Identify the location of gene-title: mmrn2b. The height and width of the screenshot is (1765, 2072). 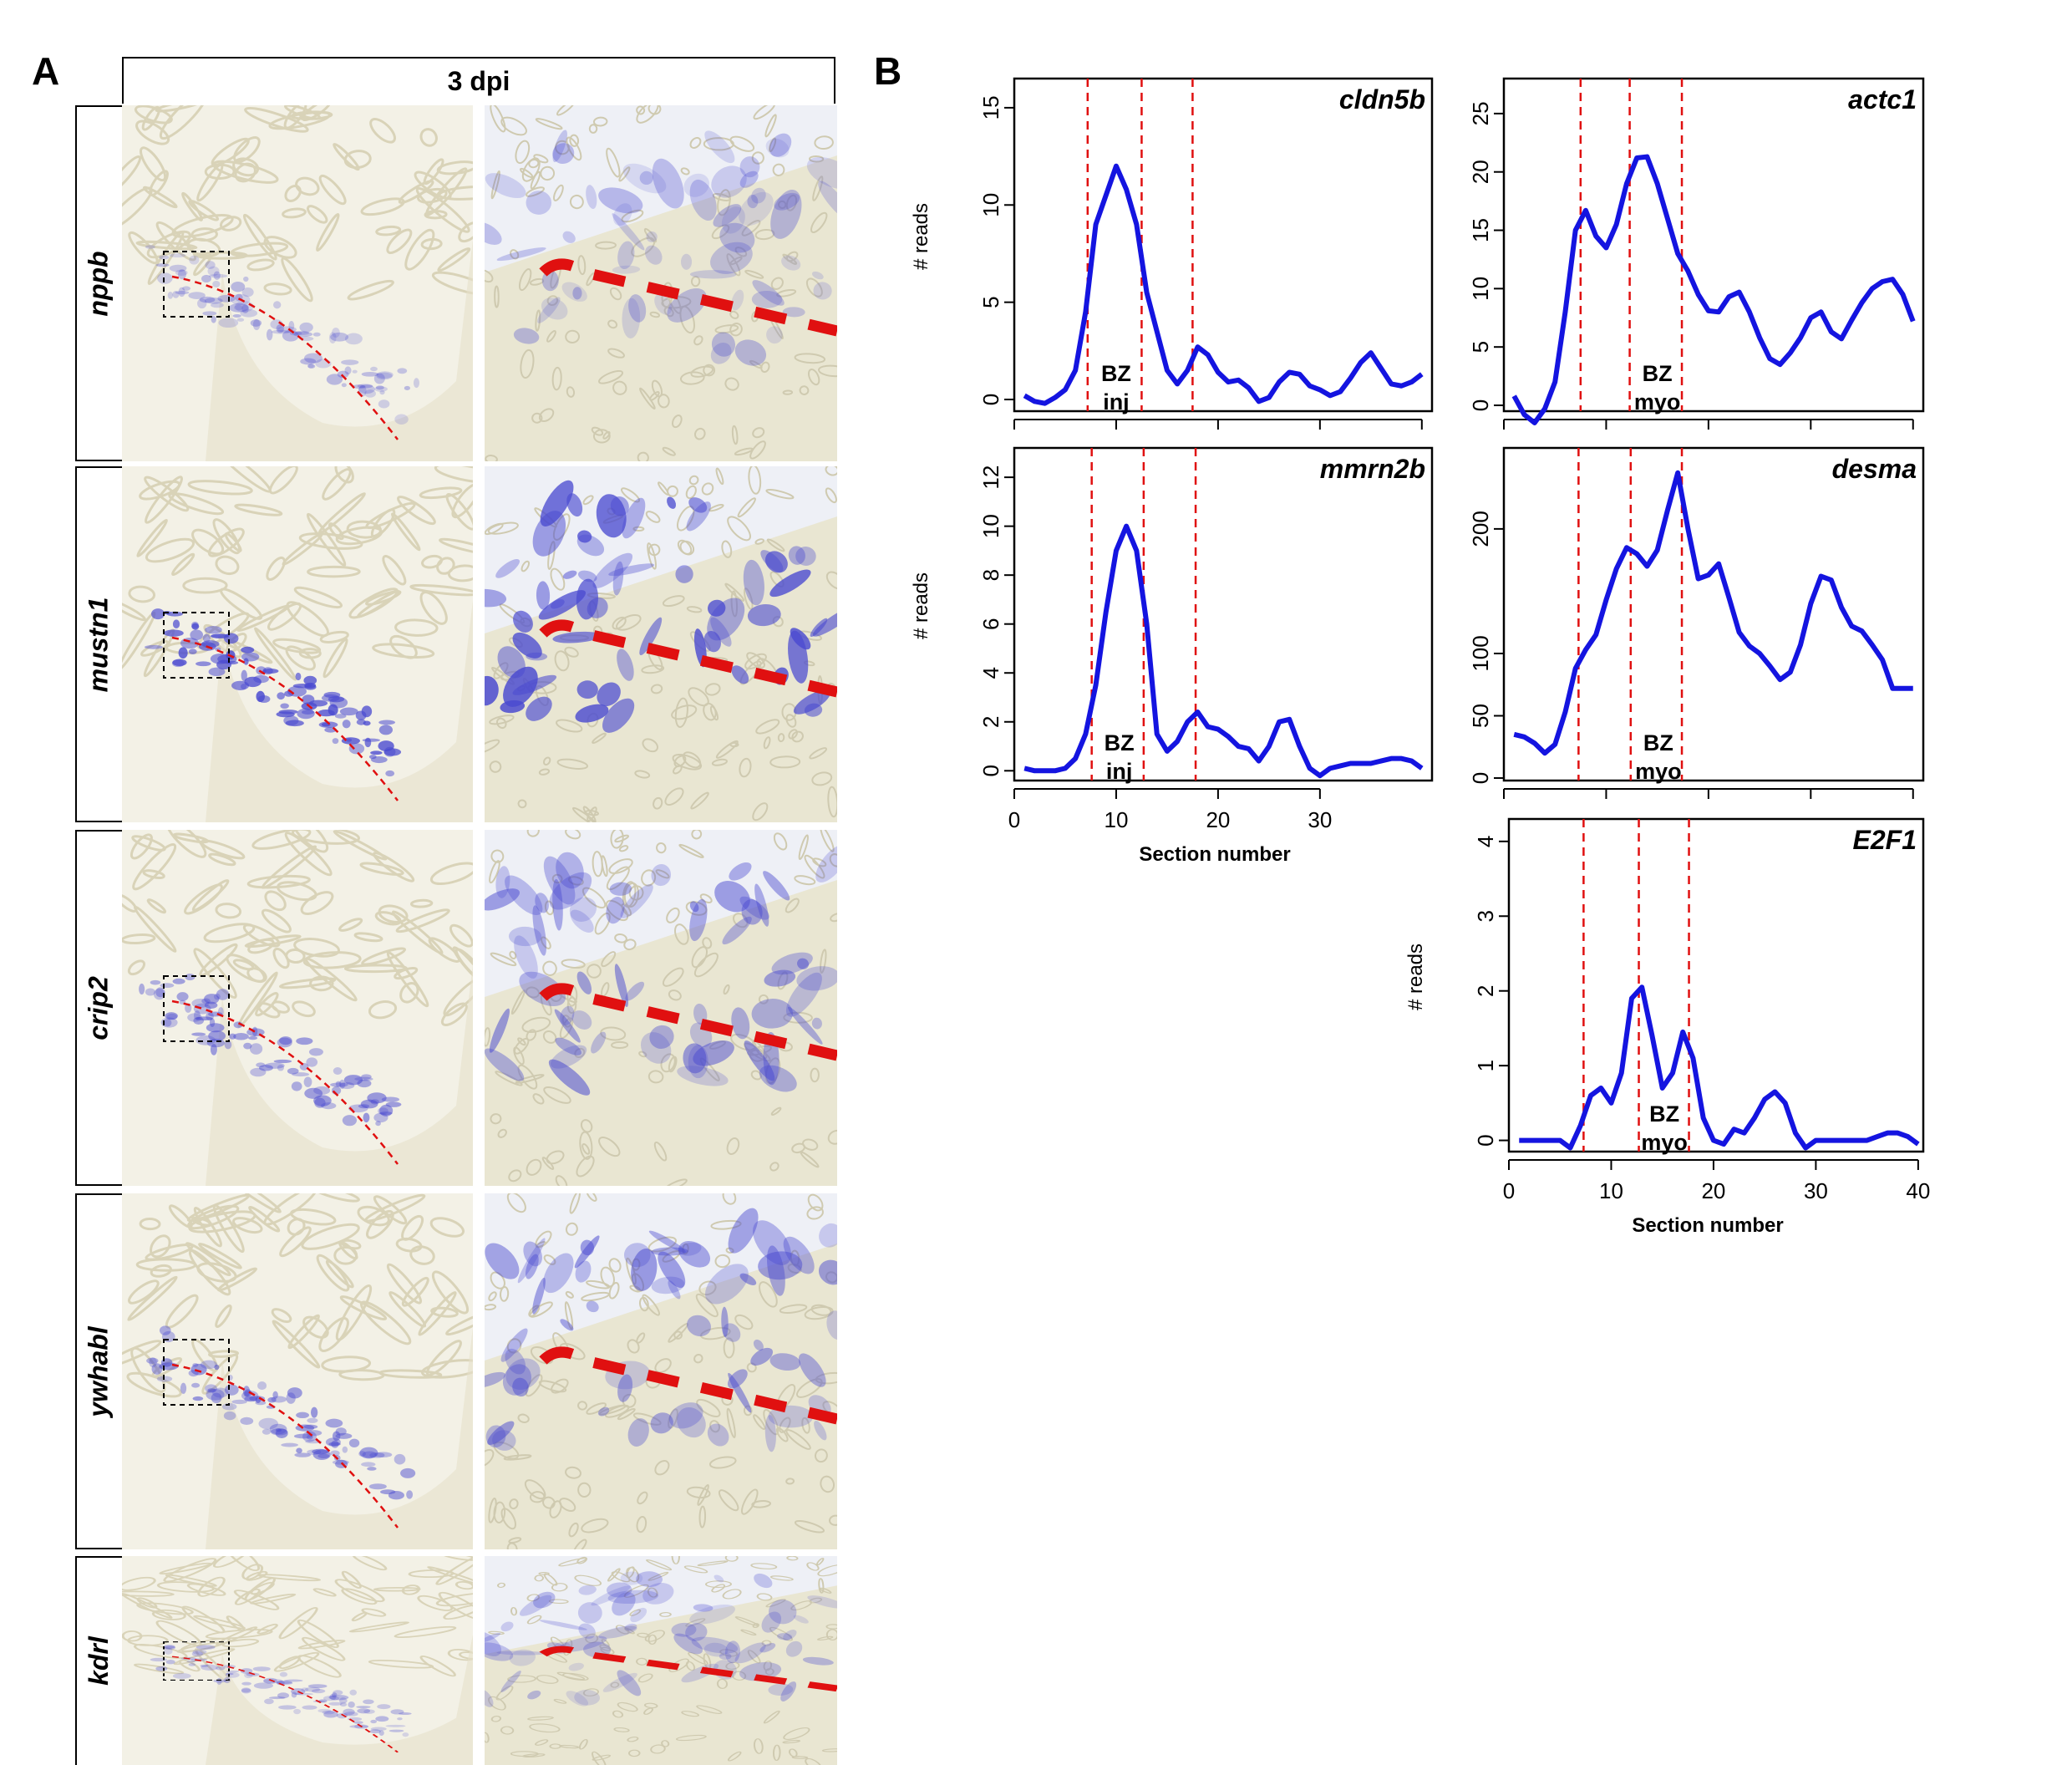
(1372, 469).